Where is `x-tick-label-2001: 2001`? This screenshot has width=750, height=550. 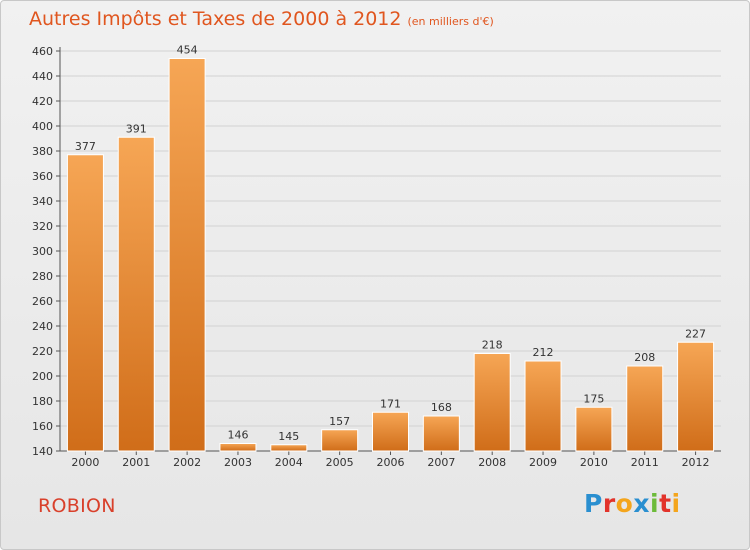 x-tick-label-2001: 2001 is located at coordinates (136, 462).